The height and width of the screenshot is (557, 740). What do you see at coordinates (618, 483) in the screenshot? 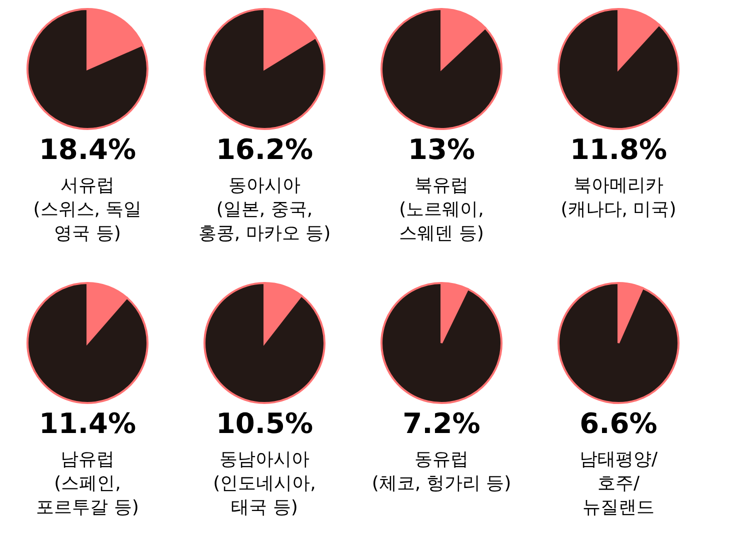
I see `text: 남태평양/ 호주/ 뉴질랜드` at bounding box center [618, 483].